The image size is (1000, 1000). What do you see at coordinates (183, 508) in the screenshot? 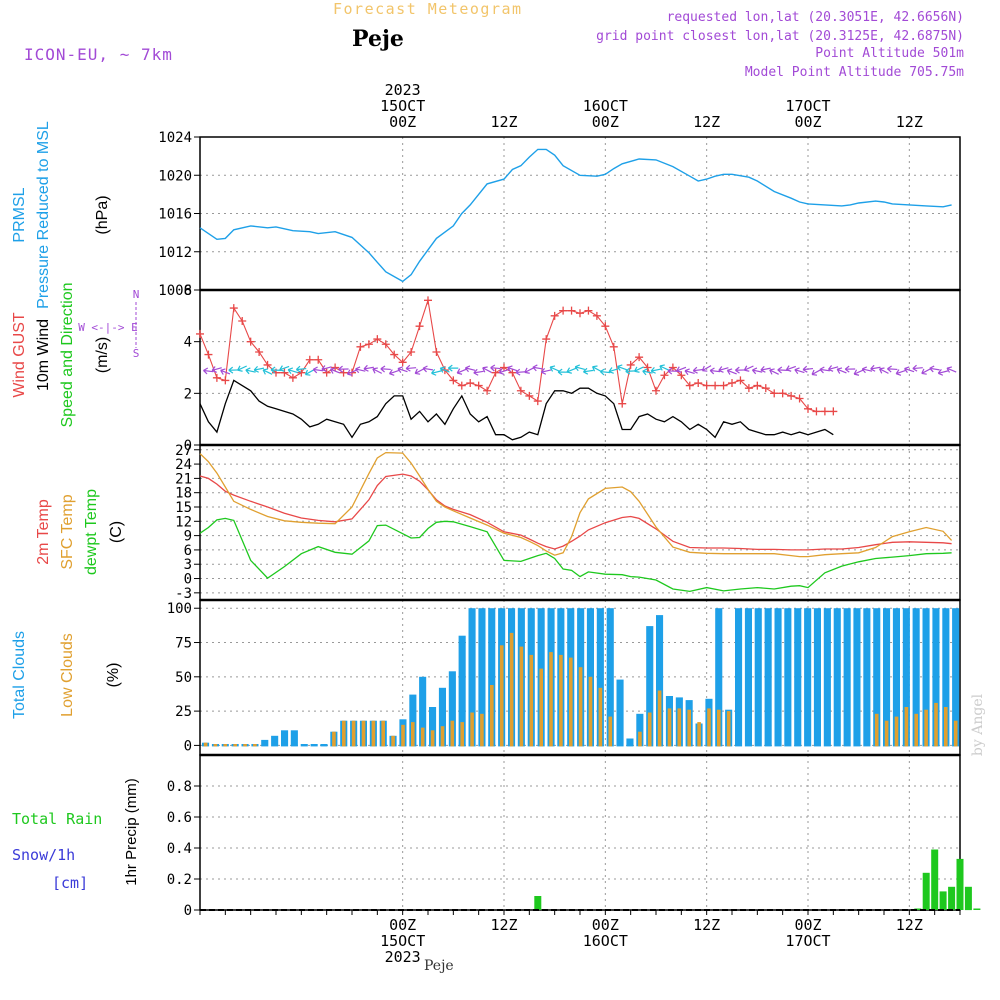
I see `y-tick-label: 15` at bounding box center [183, 508].